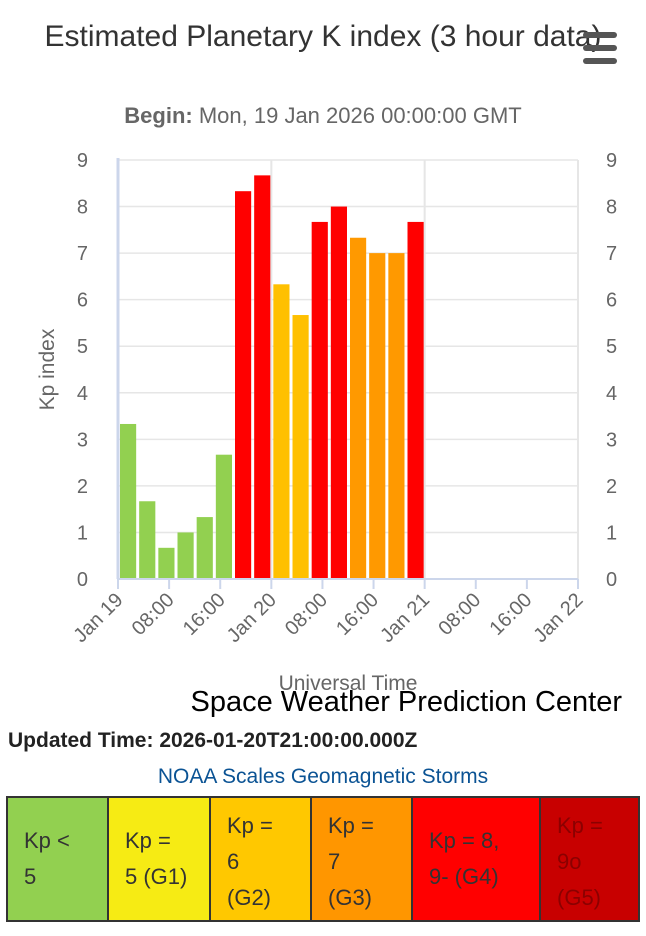 Image resolution: width=646 pixels, height=936 pixels. Describe the element at coordinates (360, 115) in the screenshot. I see `begin-value: Mon, 19 Jan 2026 00:00:00 GMT` at that location.